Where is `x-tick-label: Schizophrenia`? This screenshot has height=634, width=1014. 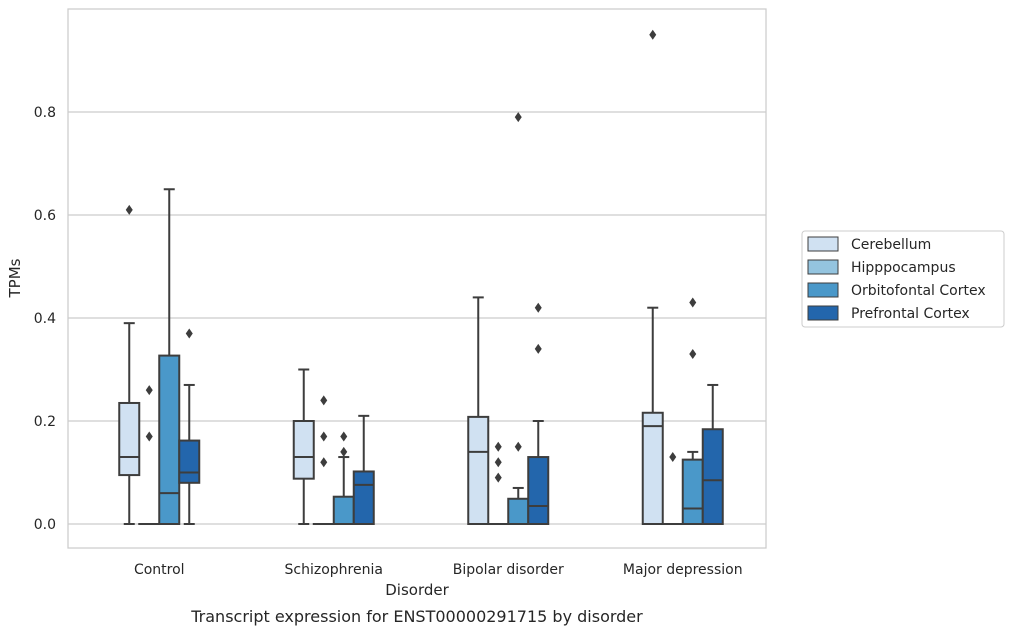
x-tick-label: Schizophrenia is located at coordinates (334, 570).